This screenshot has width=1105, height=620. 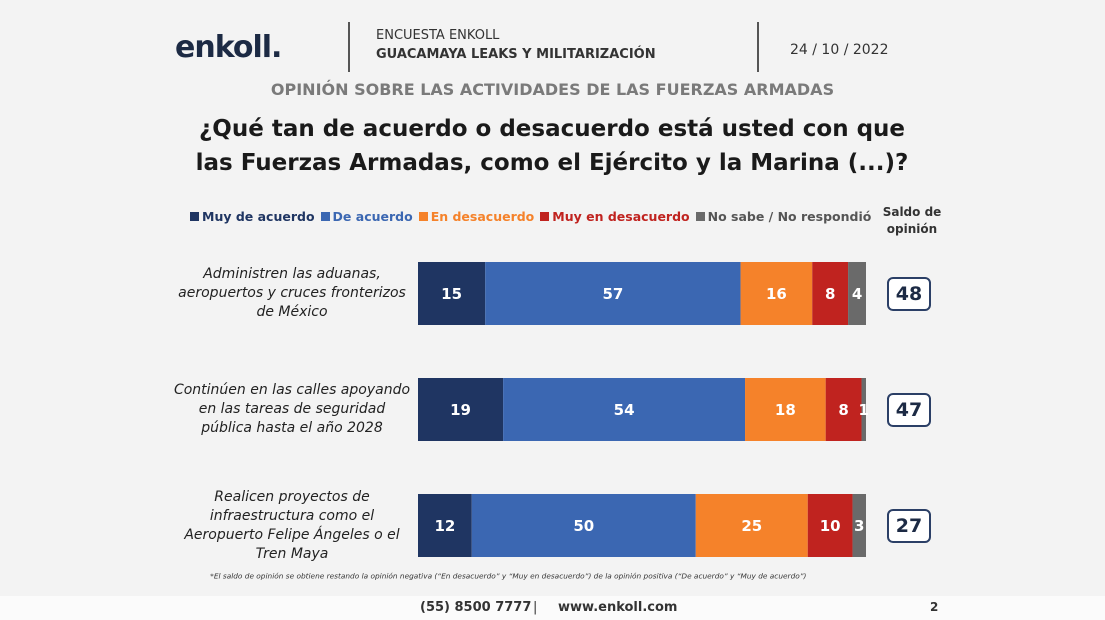 What do you see at coordinates (228, 47) in the screenshot?
I see `logo: enkoll.` at bounding box center [228, 47].